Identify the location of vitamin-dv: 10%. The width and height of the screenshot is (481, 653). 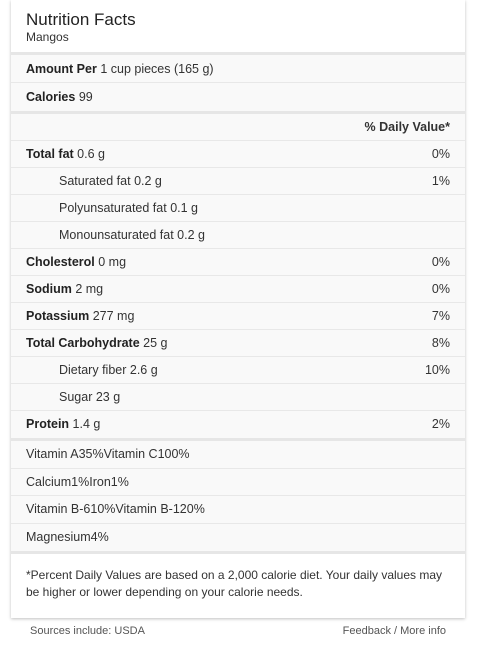
(103, 509).